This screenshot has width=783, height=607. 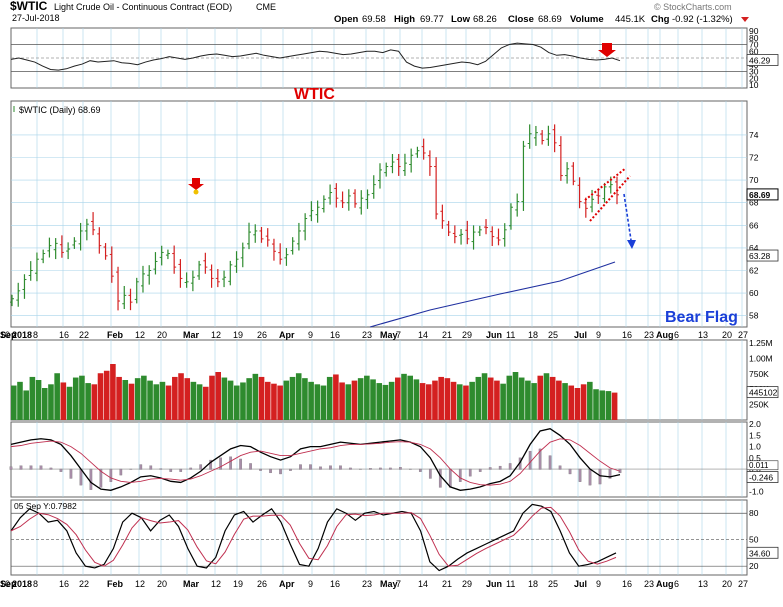 I want to click on macd-panel, so click(x=379, y=459).